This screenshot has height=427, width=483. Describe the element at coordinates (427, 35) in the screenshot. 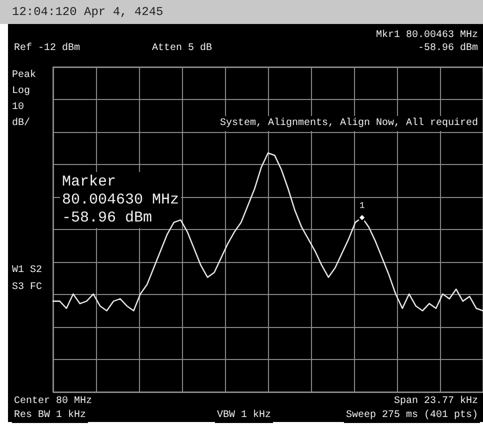

I see `text: Mkr1 80.00463 MHz` at that location.